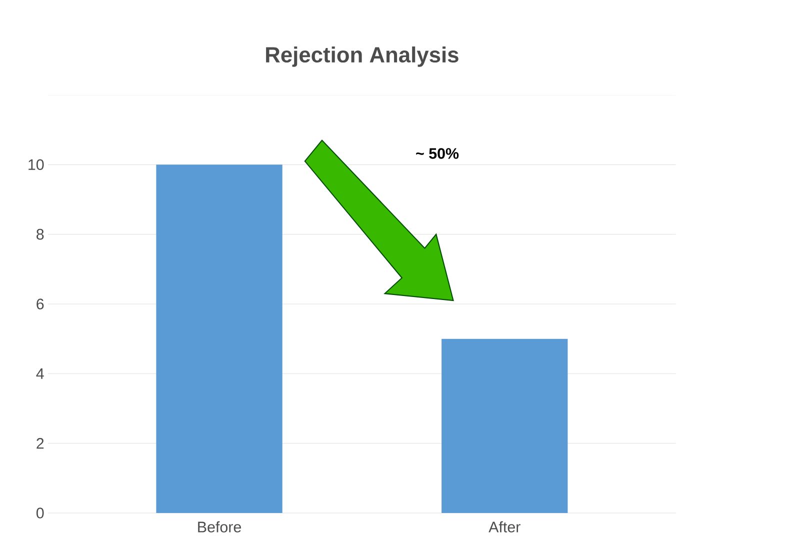 This screenshot has height=558, width=805. Describe the element at coordinates (504, 526) in the screenshot. I see `x-tick-label: After` at that location.